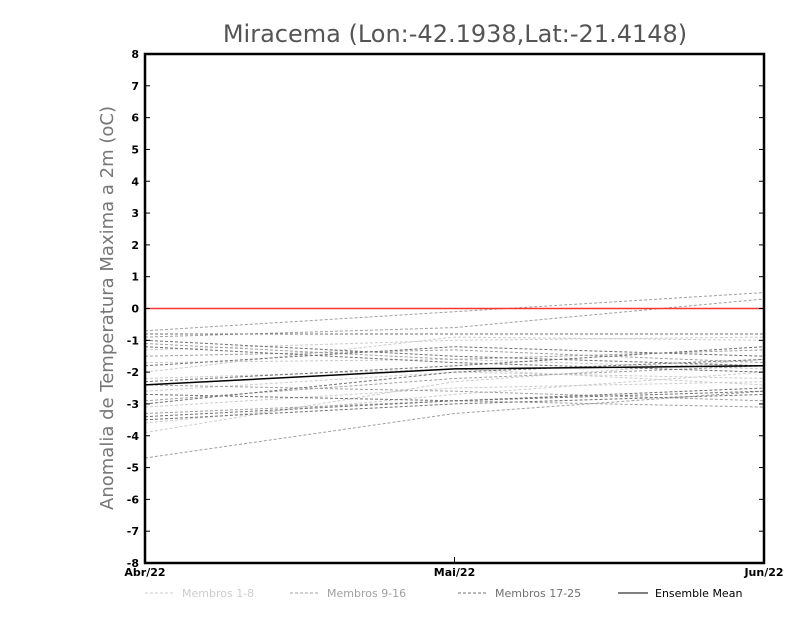  Describe the element at coordinates (133, 468) in the screenshot. I see `y-tick-label: -5` at that location.